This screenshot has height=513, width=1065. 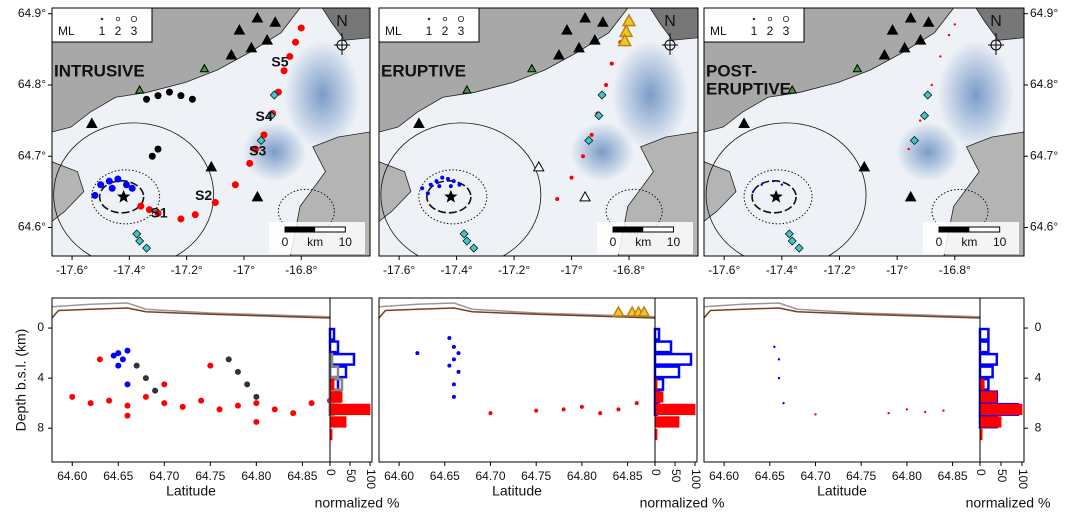 I want to click on caldera, so click(x=121, y=197).